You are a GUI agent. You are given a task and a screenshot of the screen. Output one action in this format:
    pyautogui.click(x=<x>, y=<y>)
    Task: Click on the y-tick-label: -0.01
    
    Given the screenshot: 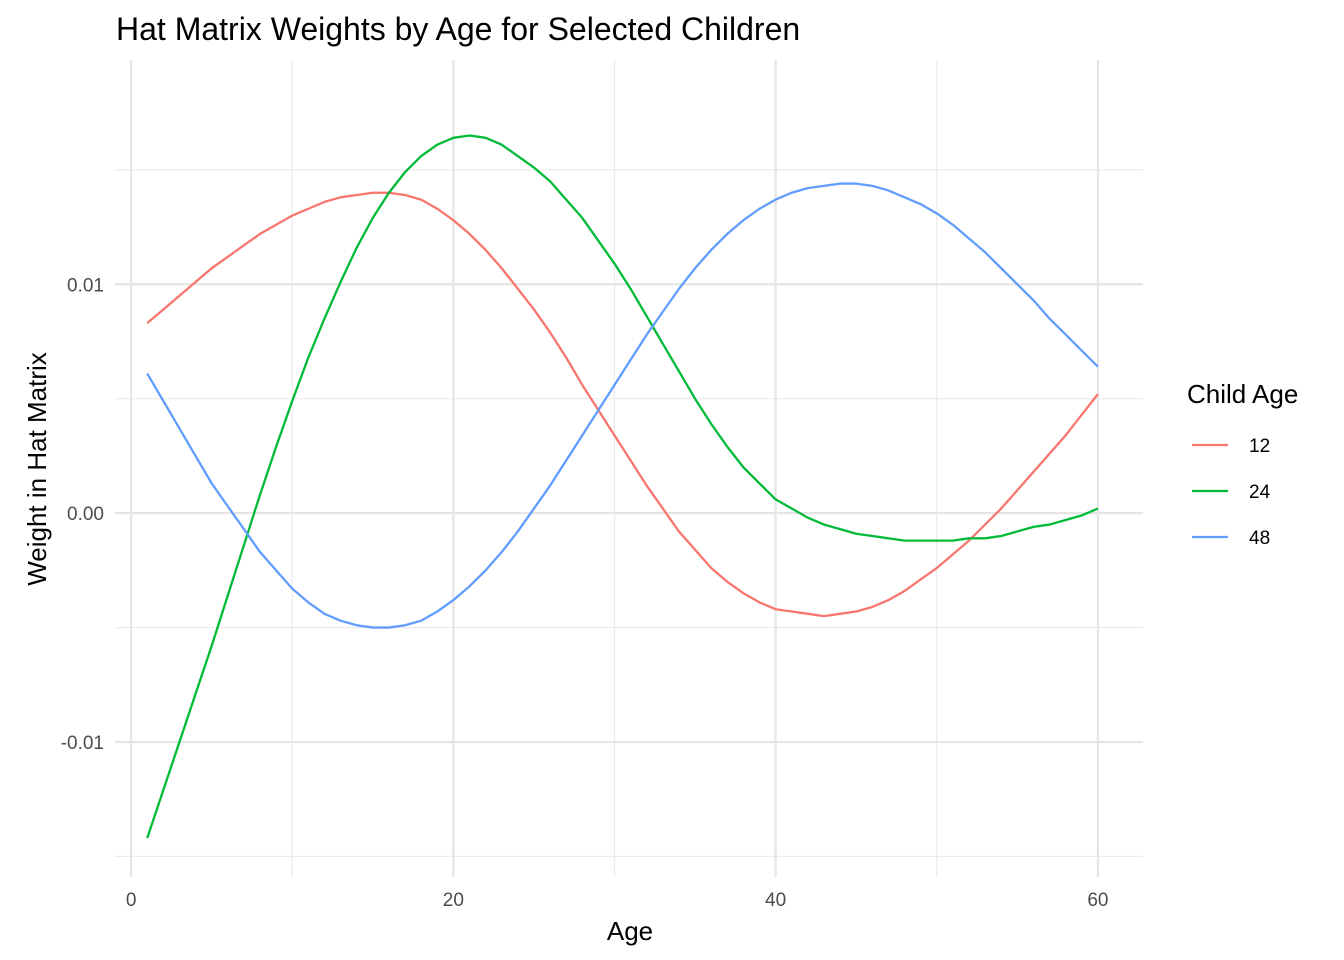 What is the action you would take?
    pyautogui.click(x=82, y=743)
    